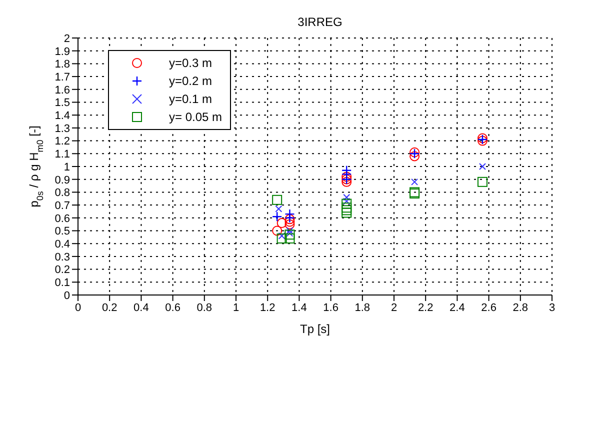  I want to click on x-tick-label: 2.4, so click(457, 308).